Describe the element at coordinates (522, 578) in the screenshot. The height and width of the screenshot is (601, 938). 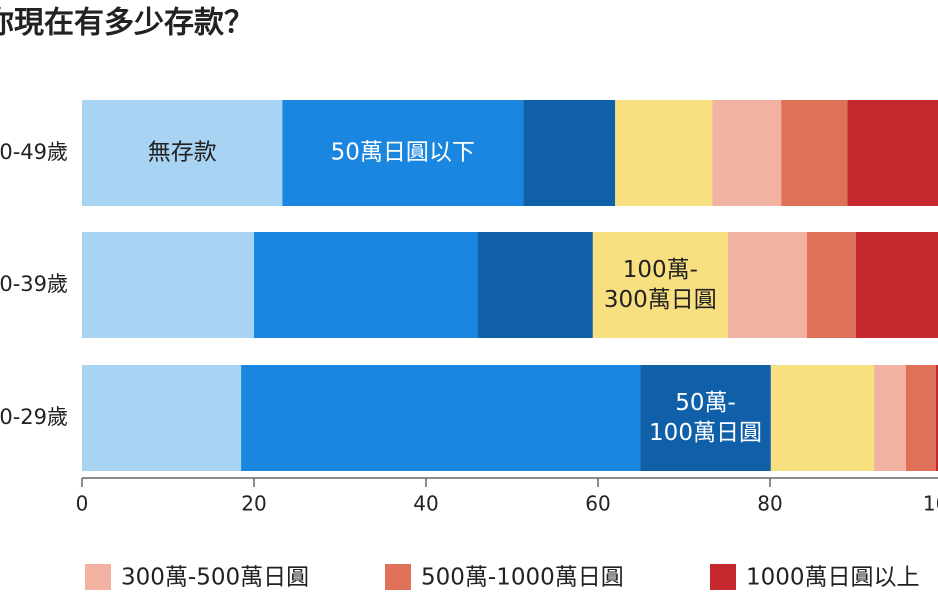
I see `legend-label: 500萬-1000萬日圓` at that location.